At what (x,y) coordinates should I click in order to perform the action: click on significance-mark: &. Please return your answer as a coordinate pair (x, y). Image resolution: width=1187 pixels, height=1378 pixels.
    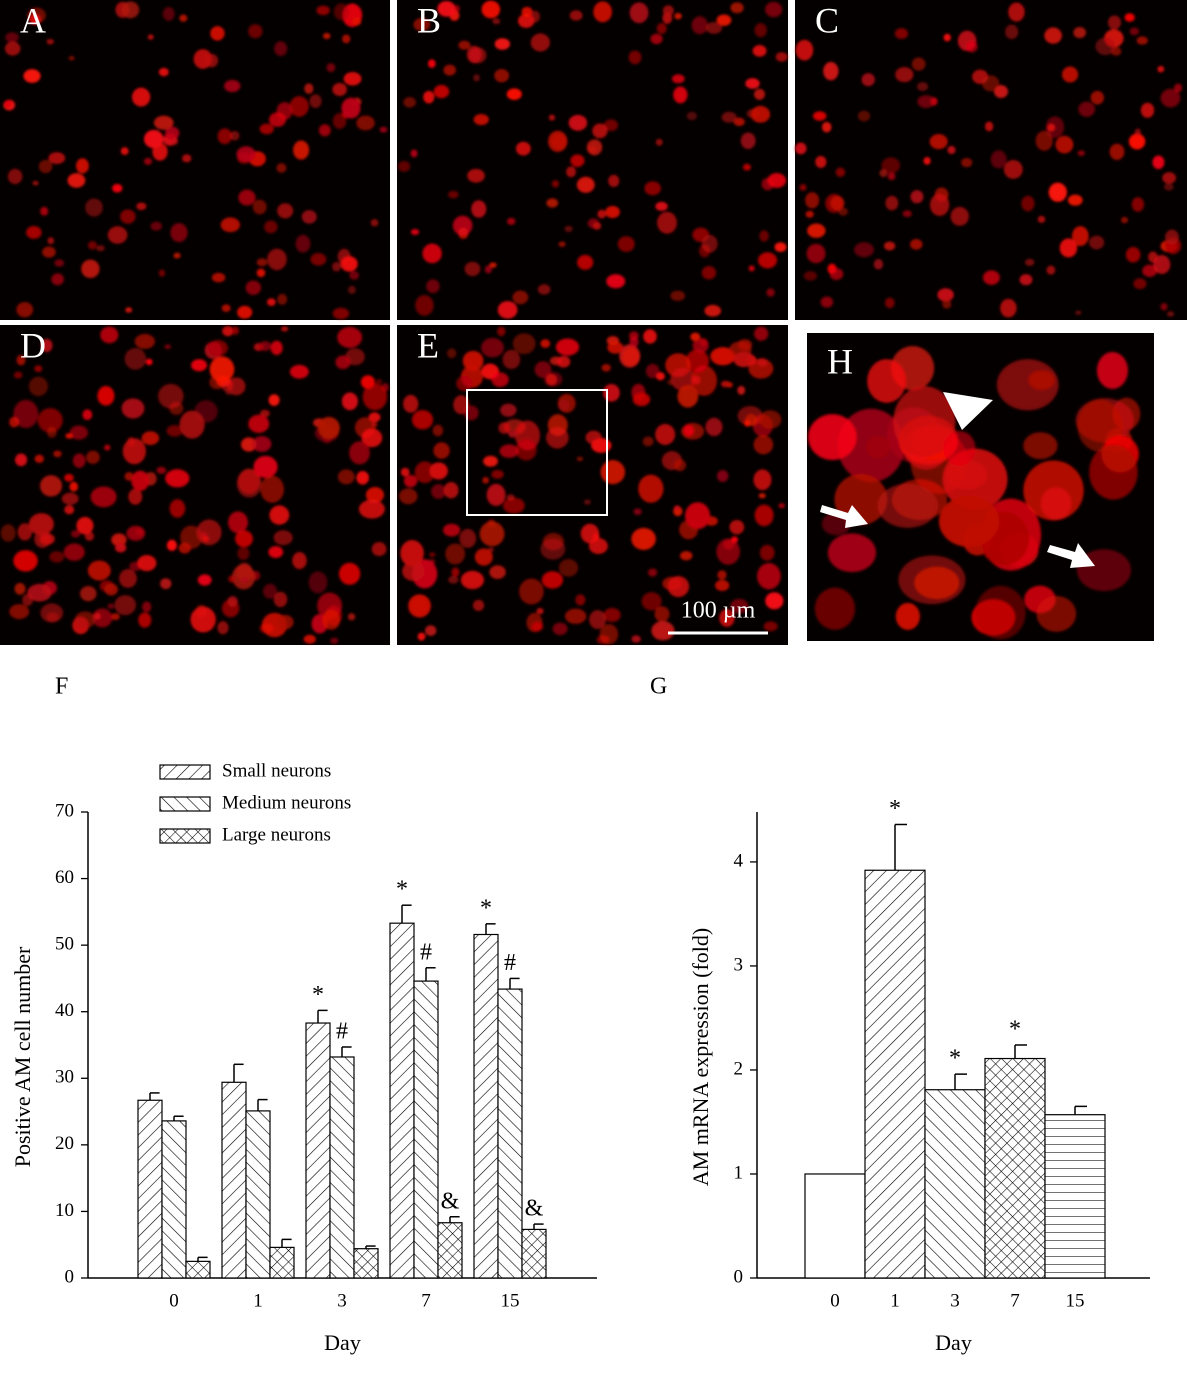
    Looking at the image, I should click on (534, 1209).